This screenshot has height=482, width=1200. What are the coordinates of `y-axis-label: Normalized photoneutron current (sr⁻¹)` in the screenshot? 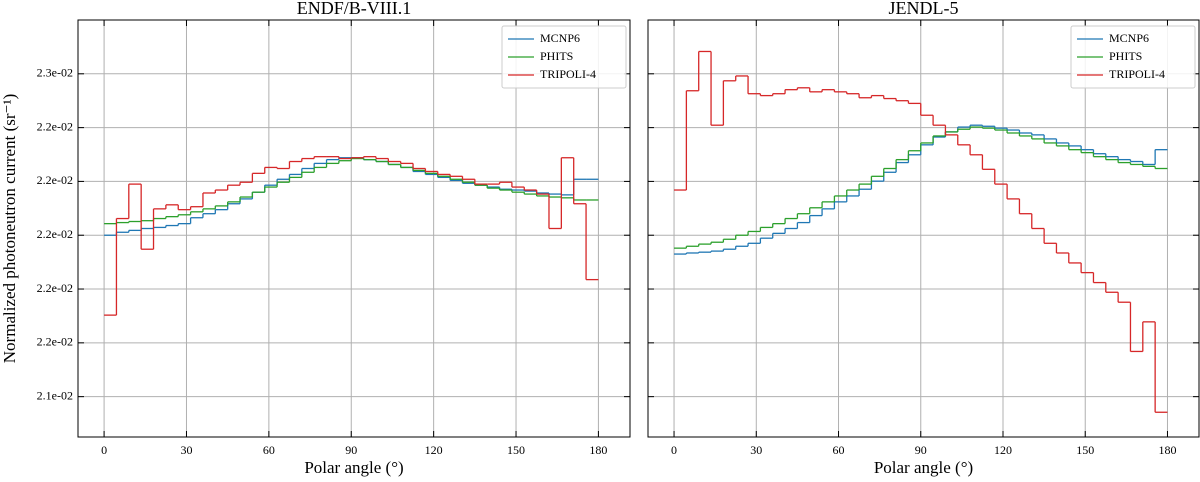 It's located at (9, 228).